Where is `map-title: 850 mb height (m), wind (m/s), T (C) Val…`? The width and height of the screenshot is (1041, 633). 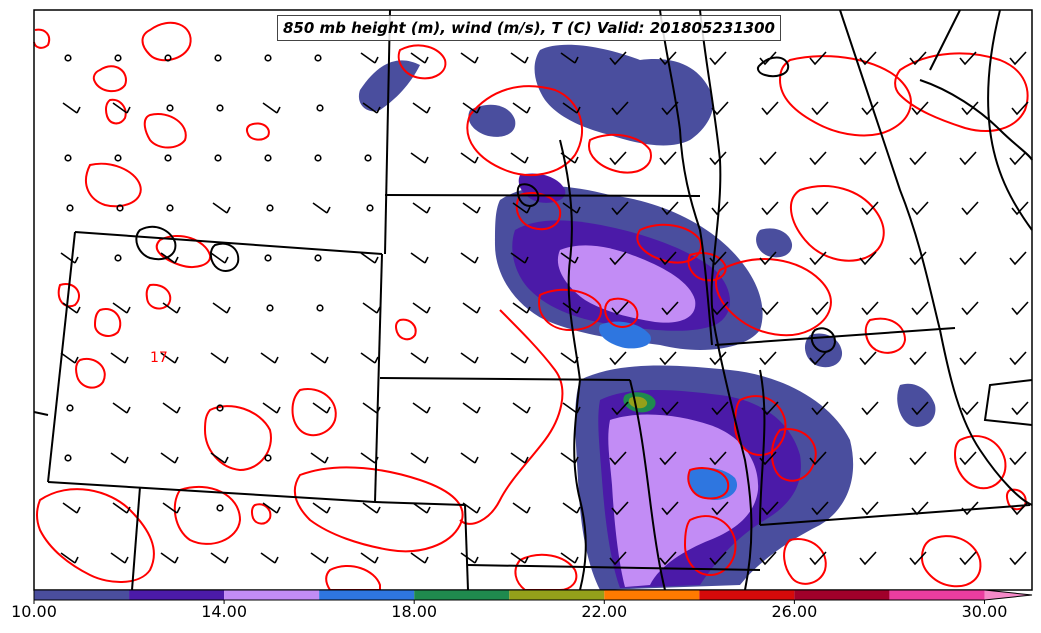
map-title: 850 mb height (m), wind (m/s), T (C) Val… is located at coordinates (529, 28).